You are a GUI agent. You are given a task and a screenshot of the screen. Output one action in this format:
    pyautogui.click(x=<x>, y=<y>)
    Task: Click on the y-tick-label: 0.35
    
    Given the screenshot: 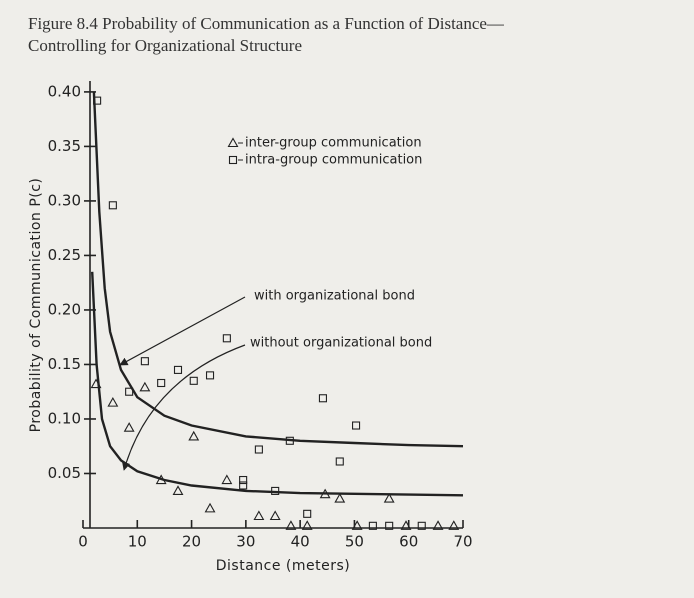 What is the action you would take?
    pyautogui.click(x=64, y=146)
    